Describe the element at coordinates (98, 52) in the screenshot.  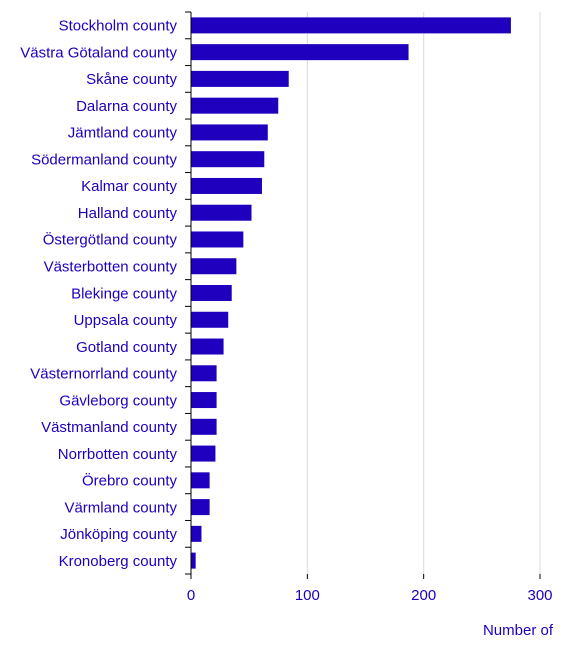
I see `category-label: Västra Götaland county` at that location.